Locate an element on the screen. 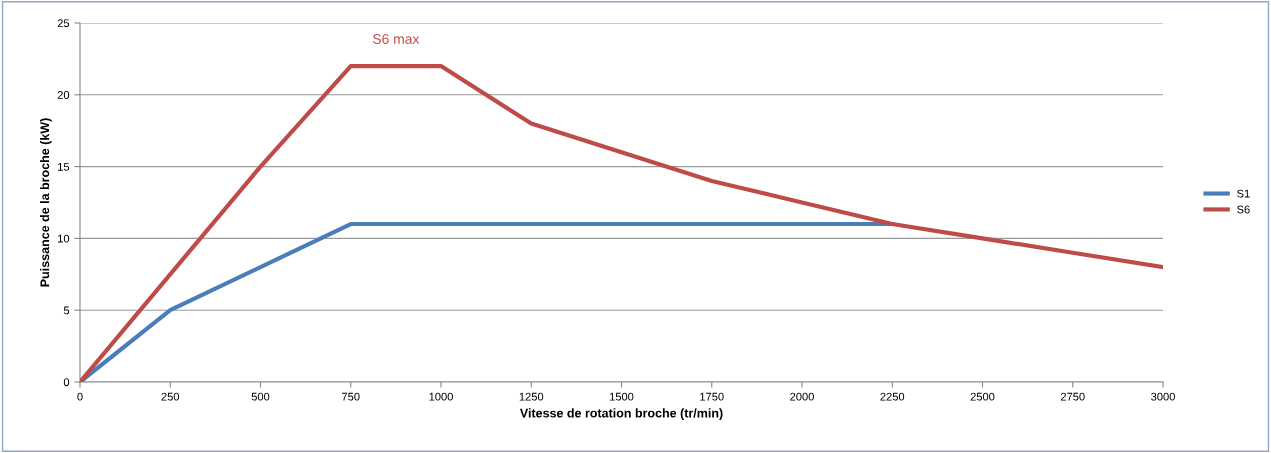 The image size is (1271, 453). y-tick-label: 15 is located at coordinates (64, 166).